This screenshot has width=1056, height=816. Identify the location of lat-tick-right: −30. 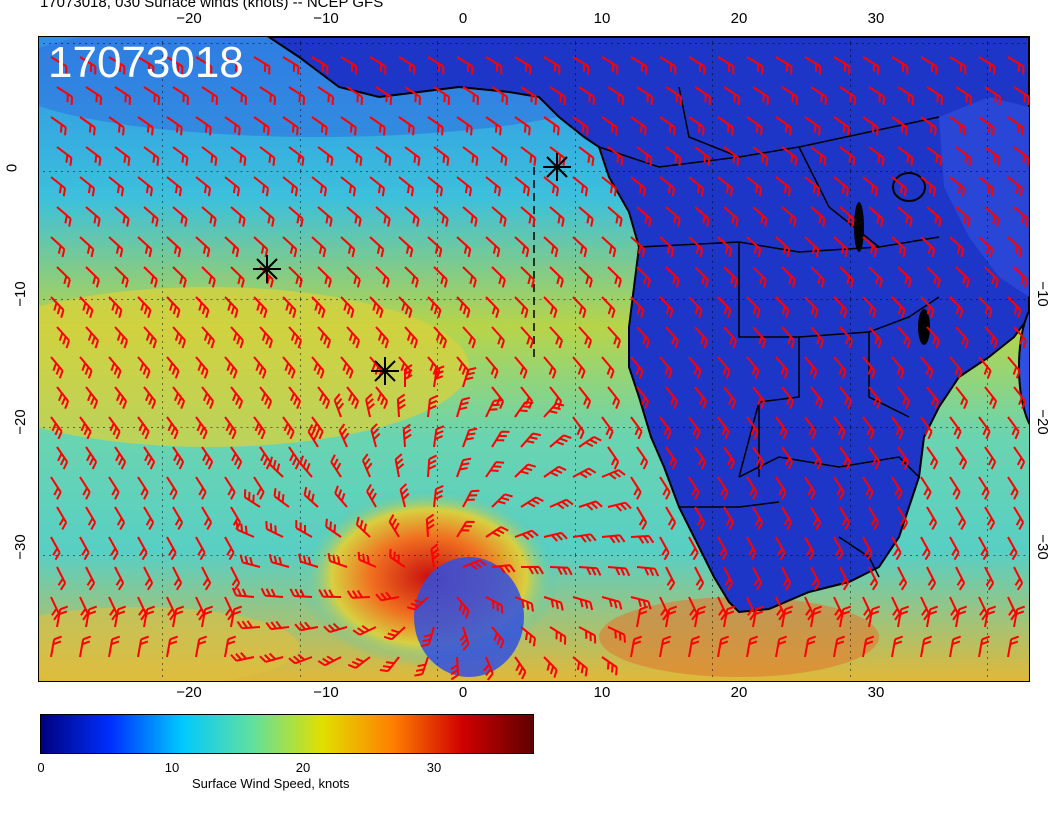
(1043, 547).